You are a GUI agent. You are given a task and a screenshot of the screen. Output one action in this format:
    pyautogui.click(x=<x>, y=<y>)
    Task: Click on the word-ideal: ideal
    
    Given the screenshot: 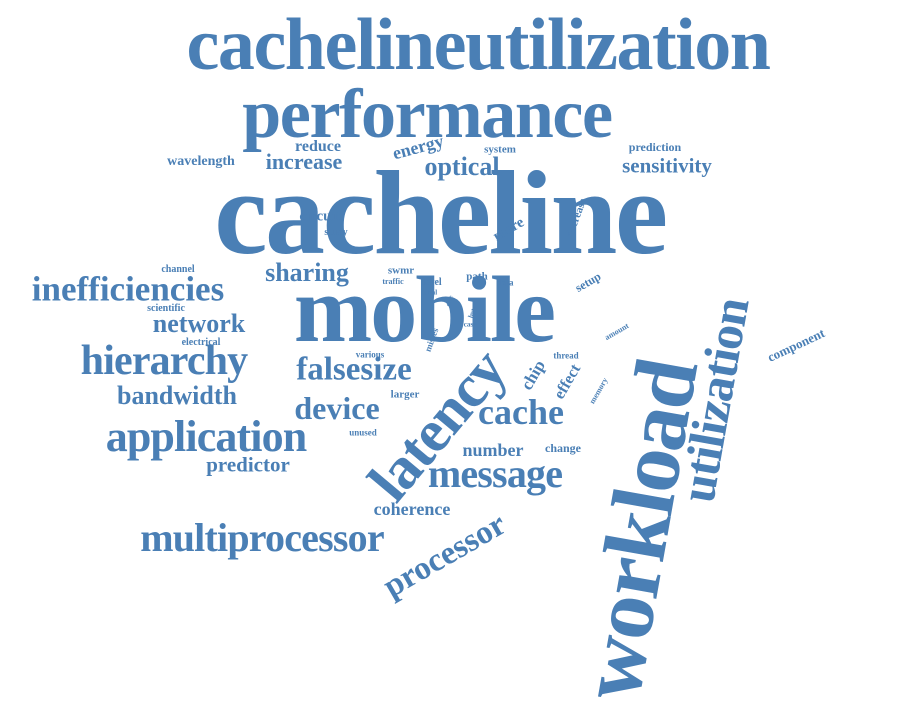 What is the action you would take?
    pyautogui.click(x=430, y=292)
    